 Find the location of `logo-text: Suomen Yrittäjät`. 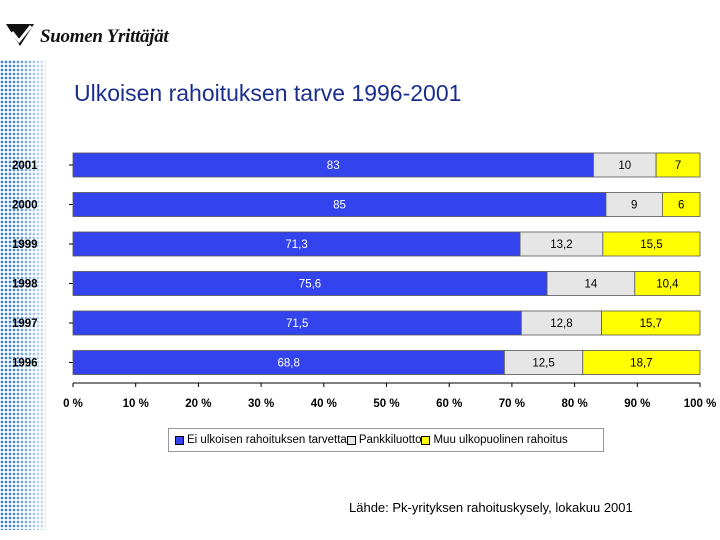

logo-text: Suomen Yrittäjät is located at coordinates (104, 36).